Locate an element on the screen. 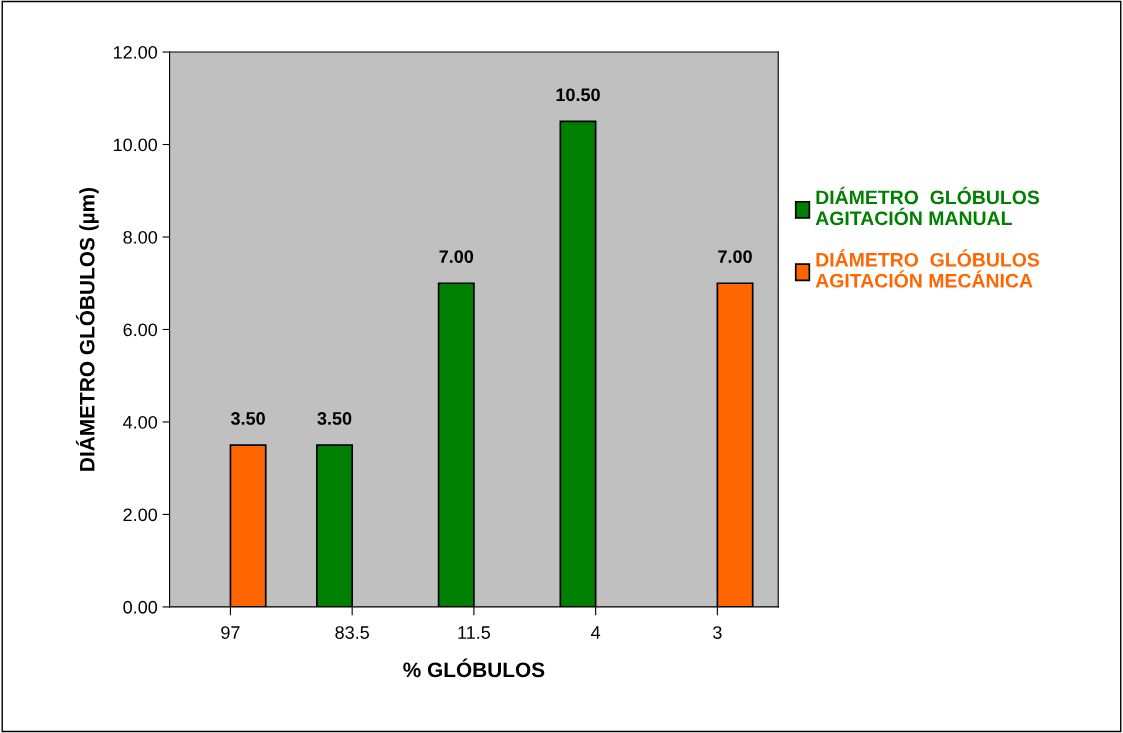 This screenshot has width=1123, height=733. data-label: 10.50 is located at coordinates (578, 95).